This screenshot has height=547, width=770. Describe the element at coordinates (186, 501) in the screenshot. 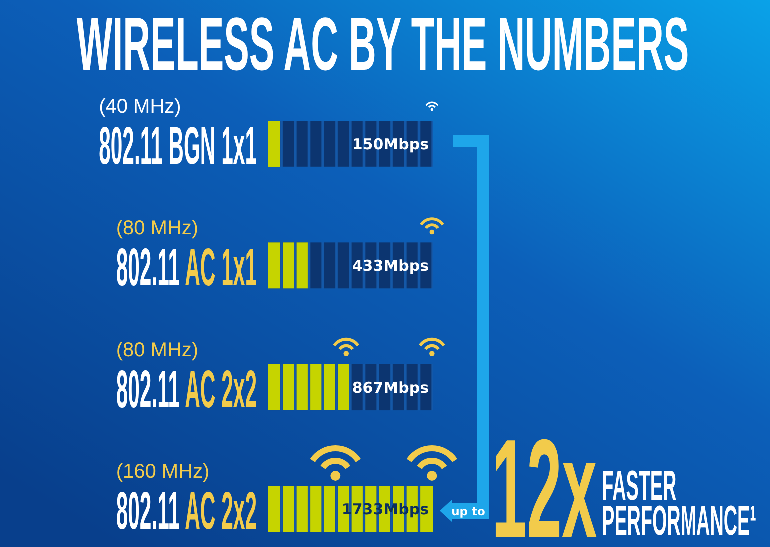

I see `y-tick-label: (160 MHz) 802.11 AC 2x2` at that location.